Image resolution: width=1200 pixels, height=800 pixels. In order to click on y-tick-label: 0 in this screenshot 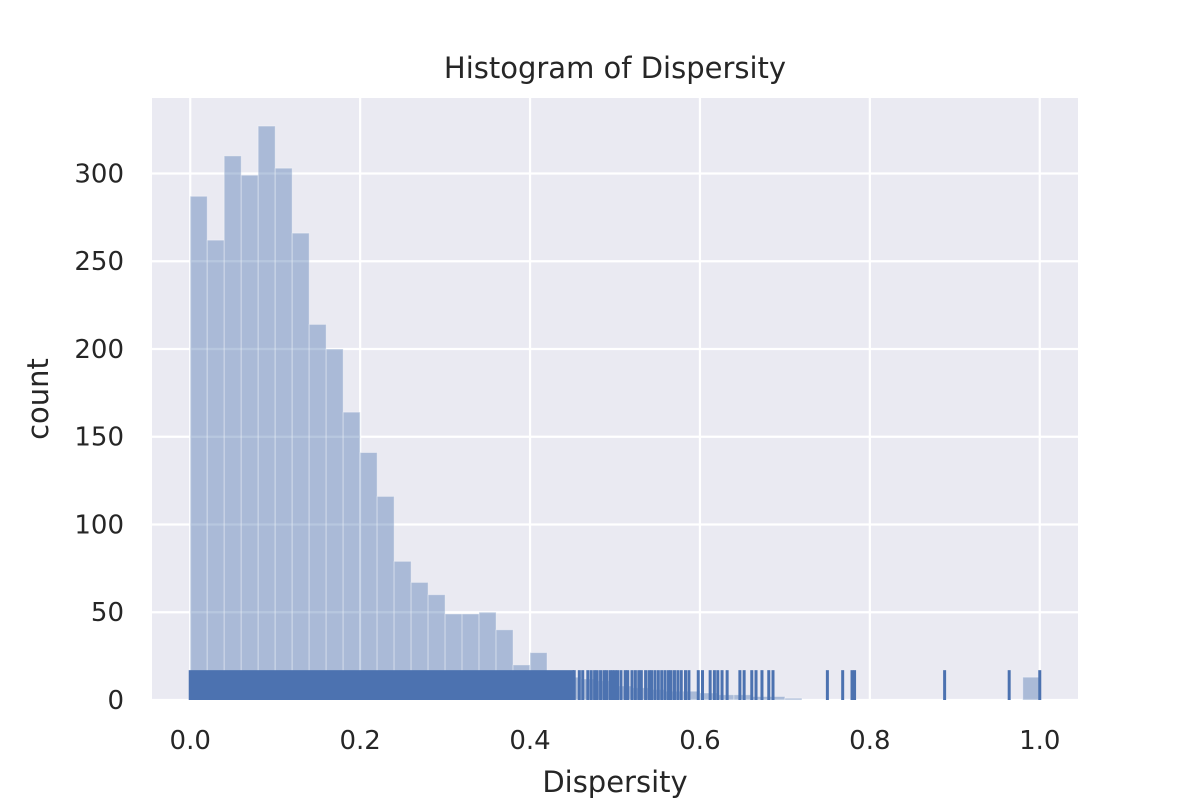, I will do `click(115, 701)`.